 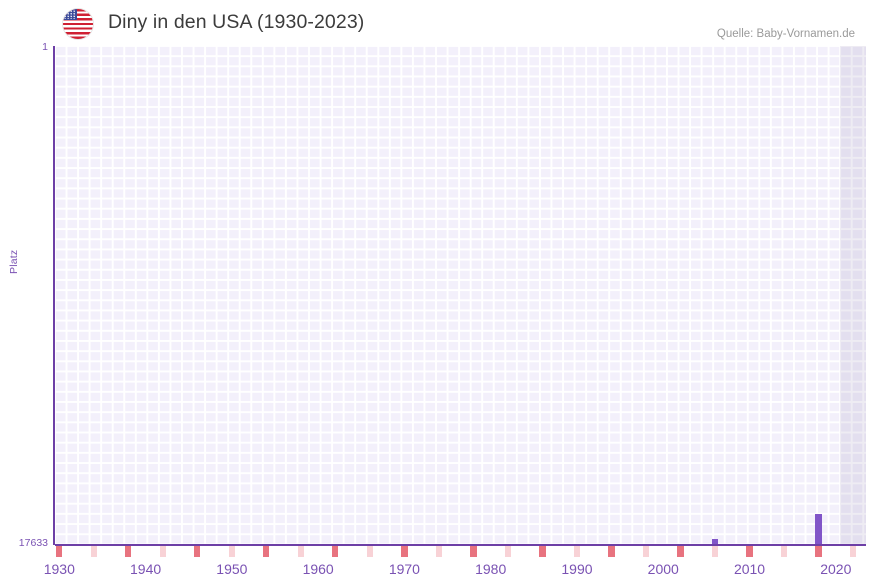 I want to click on y-tick-top: 1, so click(x=24, y=47).